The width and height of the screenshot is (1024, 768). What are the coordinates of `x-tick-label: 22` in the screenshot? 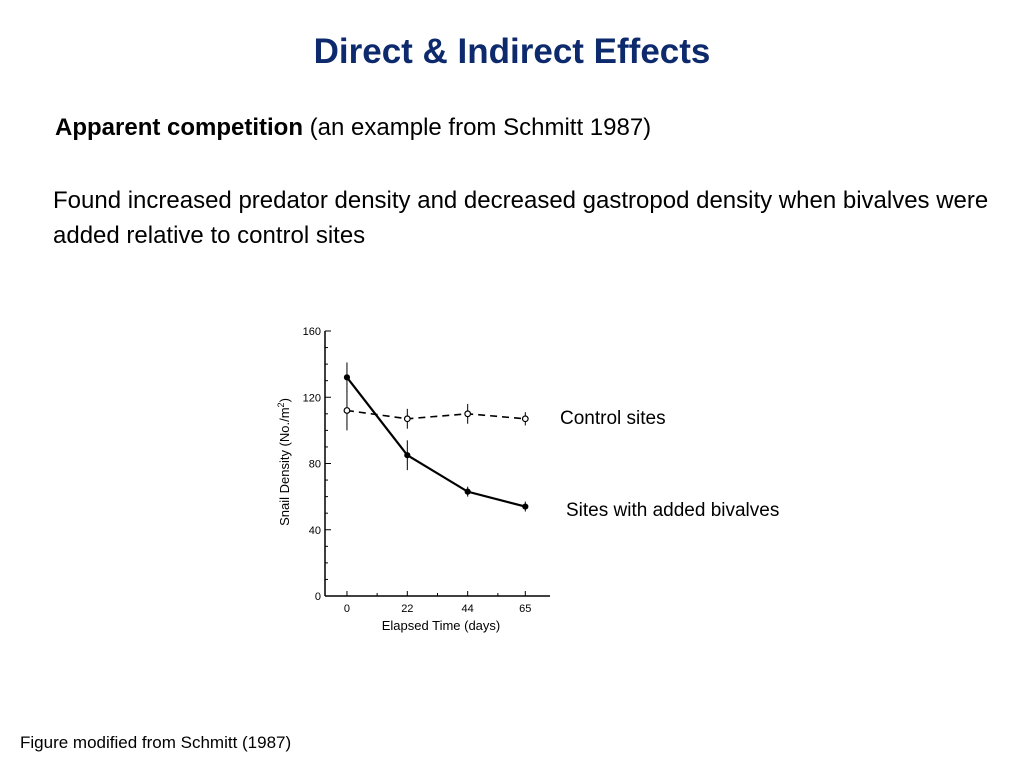 It's located at (407, 609).